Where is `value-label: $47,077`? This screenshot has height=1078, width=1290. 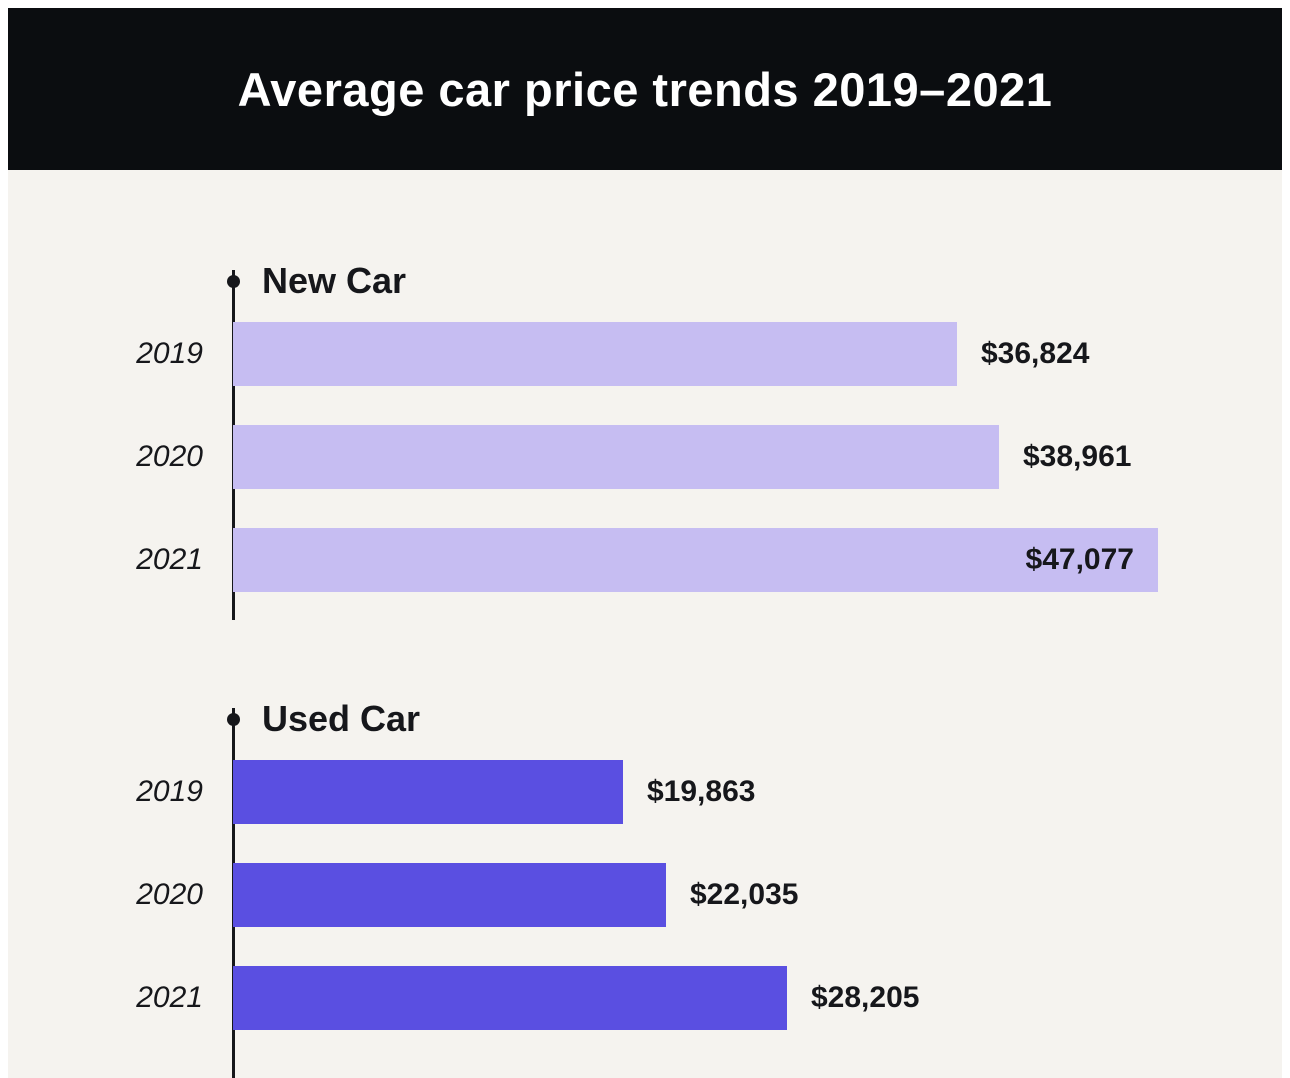
value-label: $47,077 is located at coordinates (1079, 559).